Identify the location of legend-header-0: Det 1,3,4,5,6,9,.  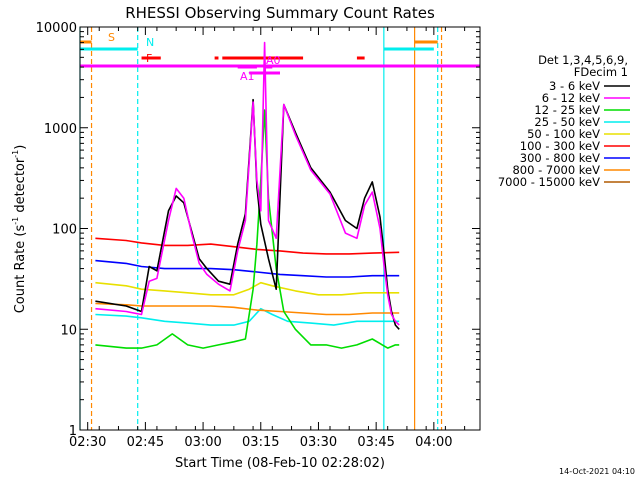
(583, 60).